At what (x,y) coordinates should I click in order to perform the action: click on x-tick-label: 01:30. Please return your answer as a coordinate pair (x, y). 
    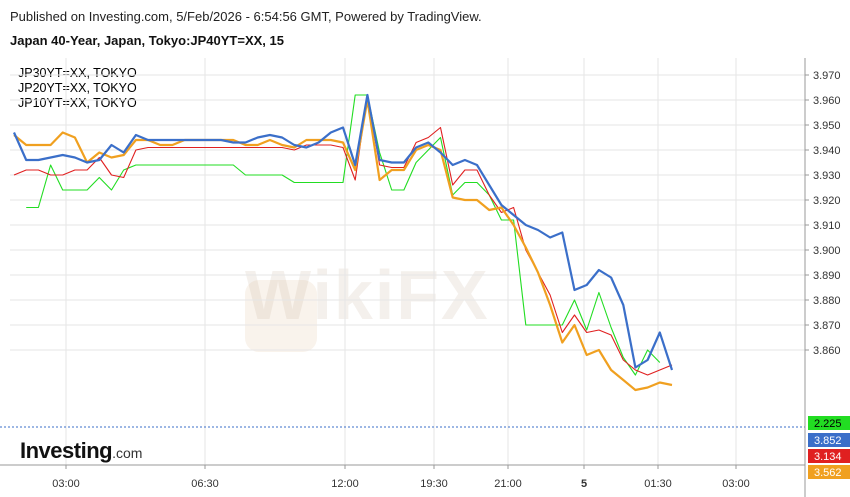
    Looking at the image, I should click on (658, 484).